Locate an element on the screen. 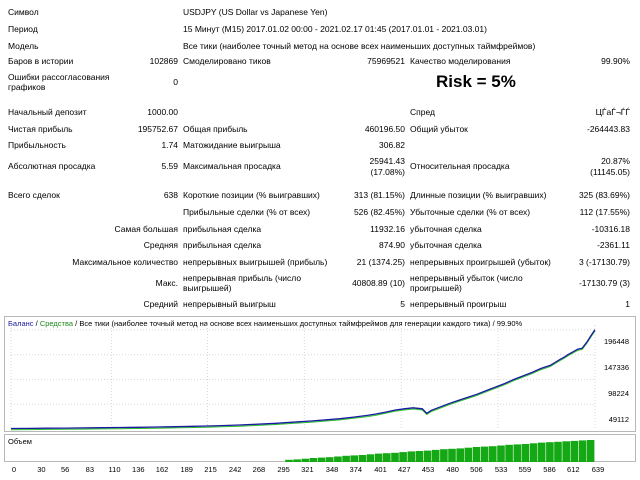 The image size is (640, 480). max-dd-label: Максимальная просадка is located at coordinates (232, 166).